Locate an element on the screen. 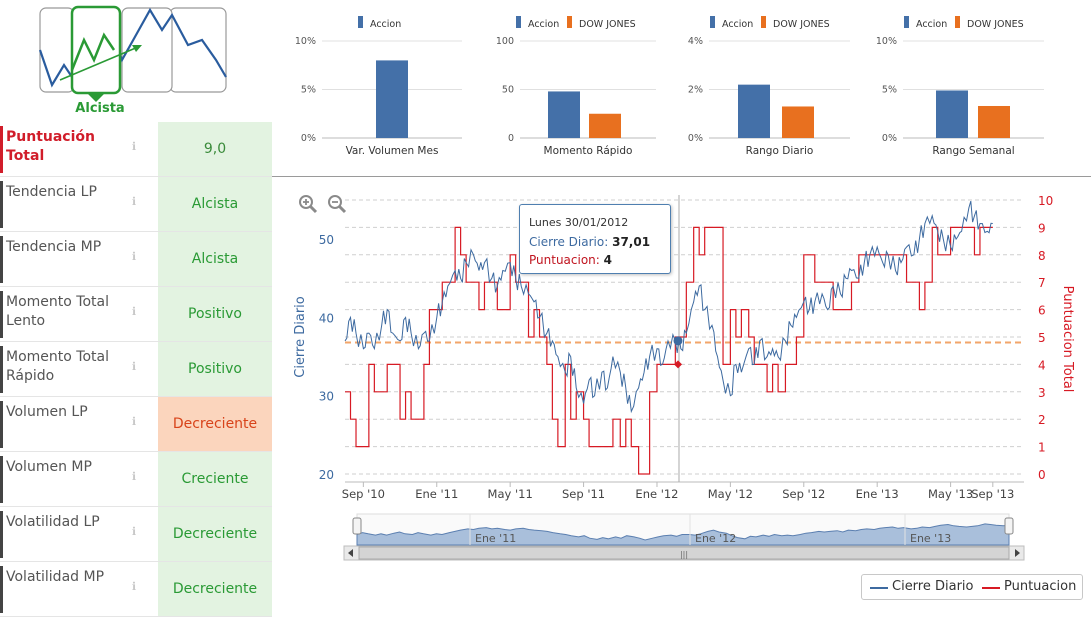  bar-chart-title: Momento Rápido is located at coordinates (588, 151).